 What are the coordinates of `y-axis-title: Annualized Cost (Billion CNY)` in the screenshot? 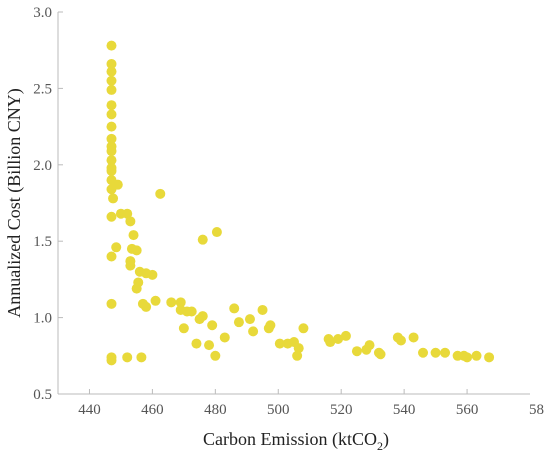 It's located at (14, 202).